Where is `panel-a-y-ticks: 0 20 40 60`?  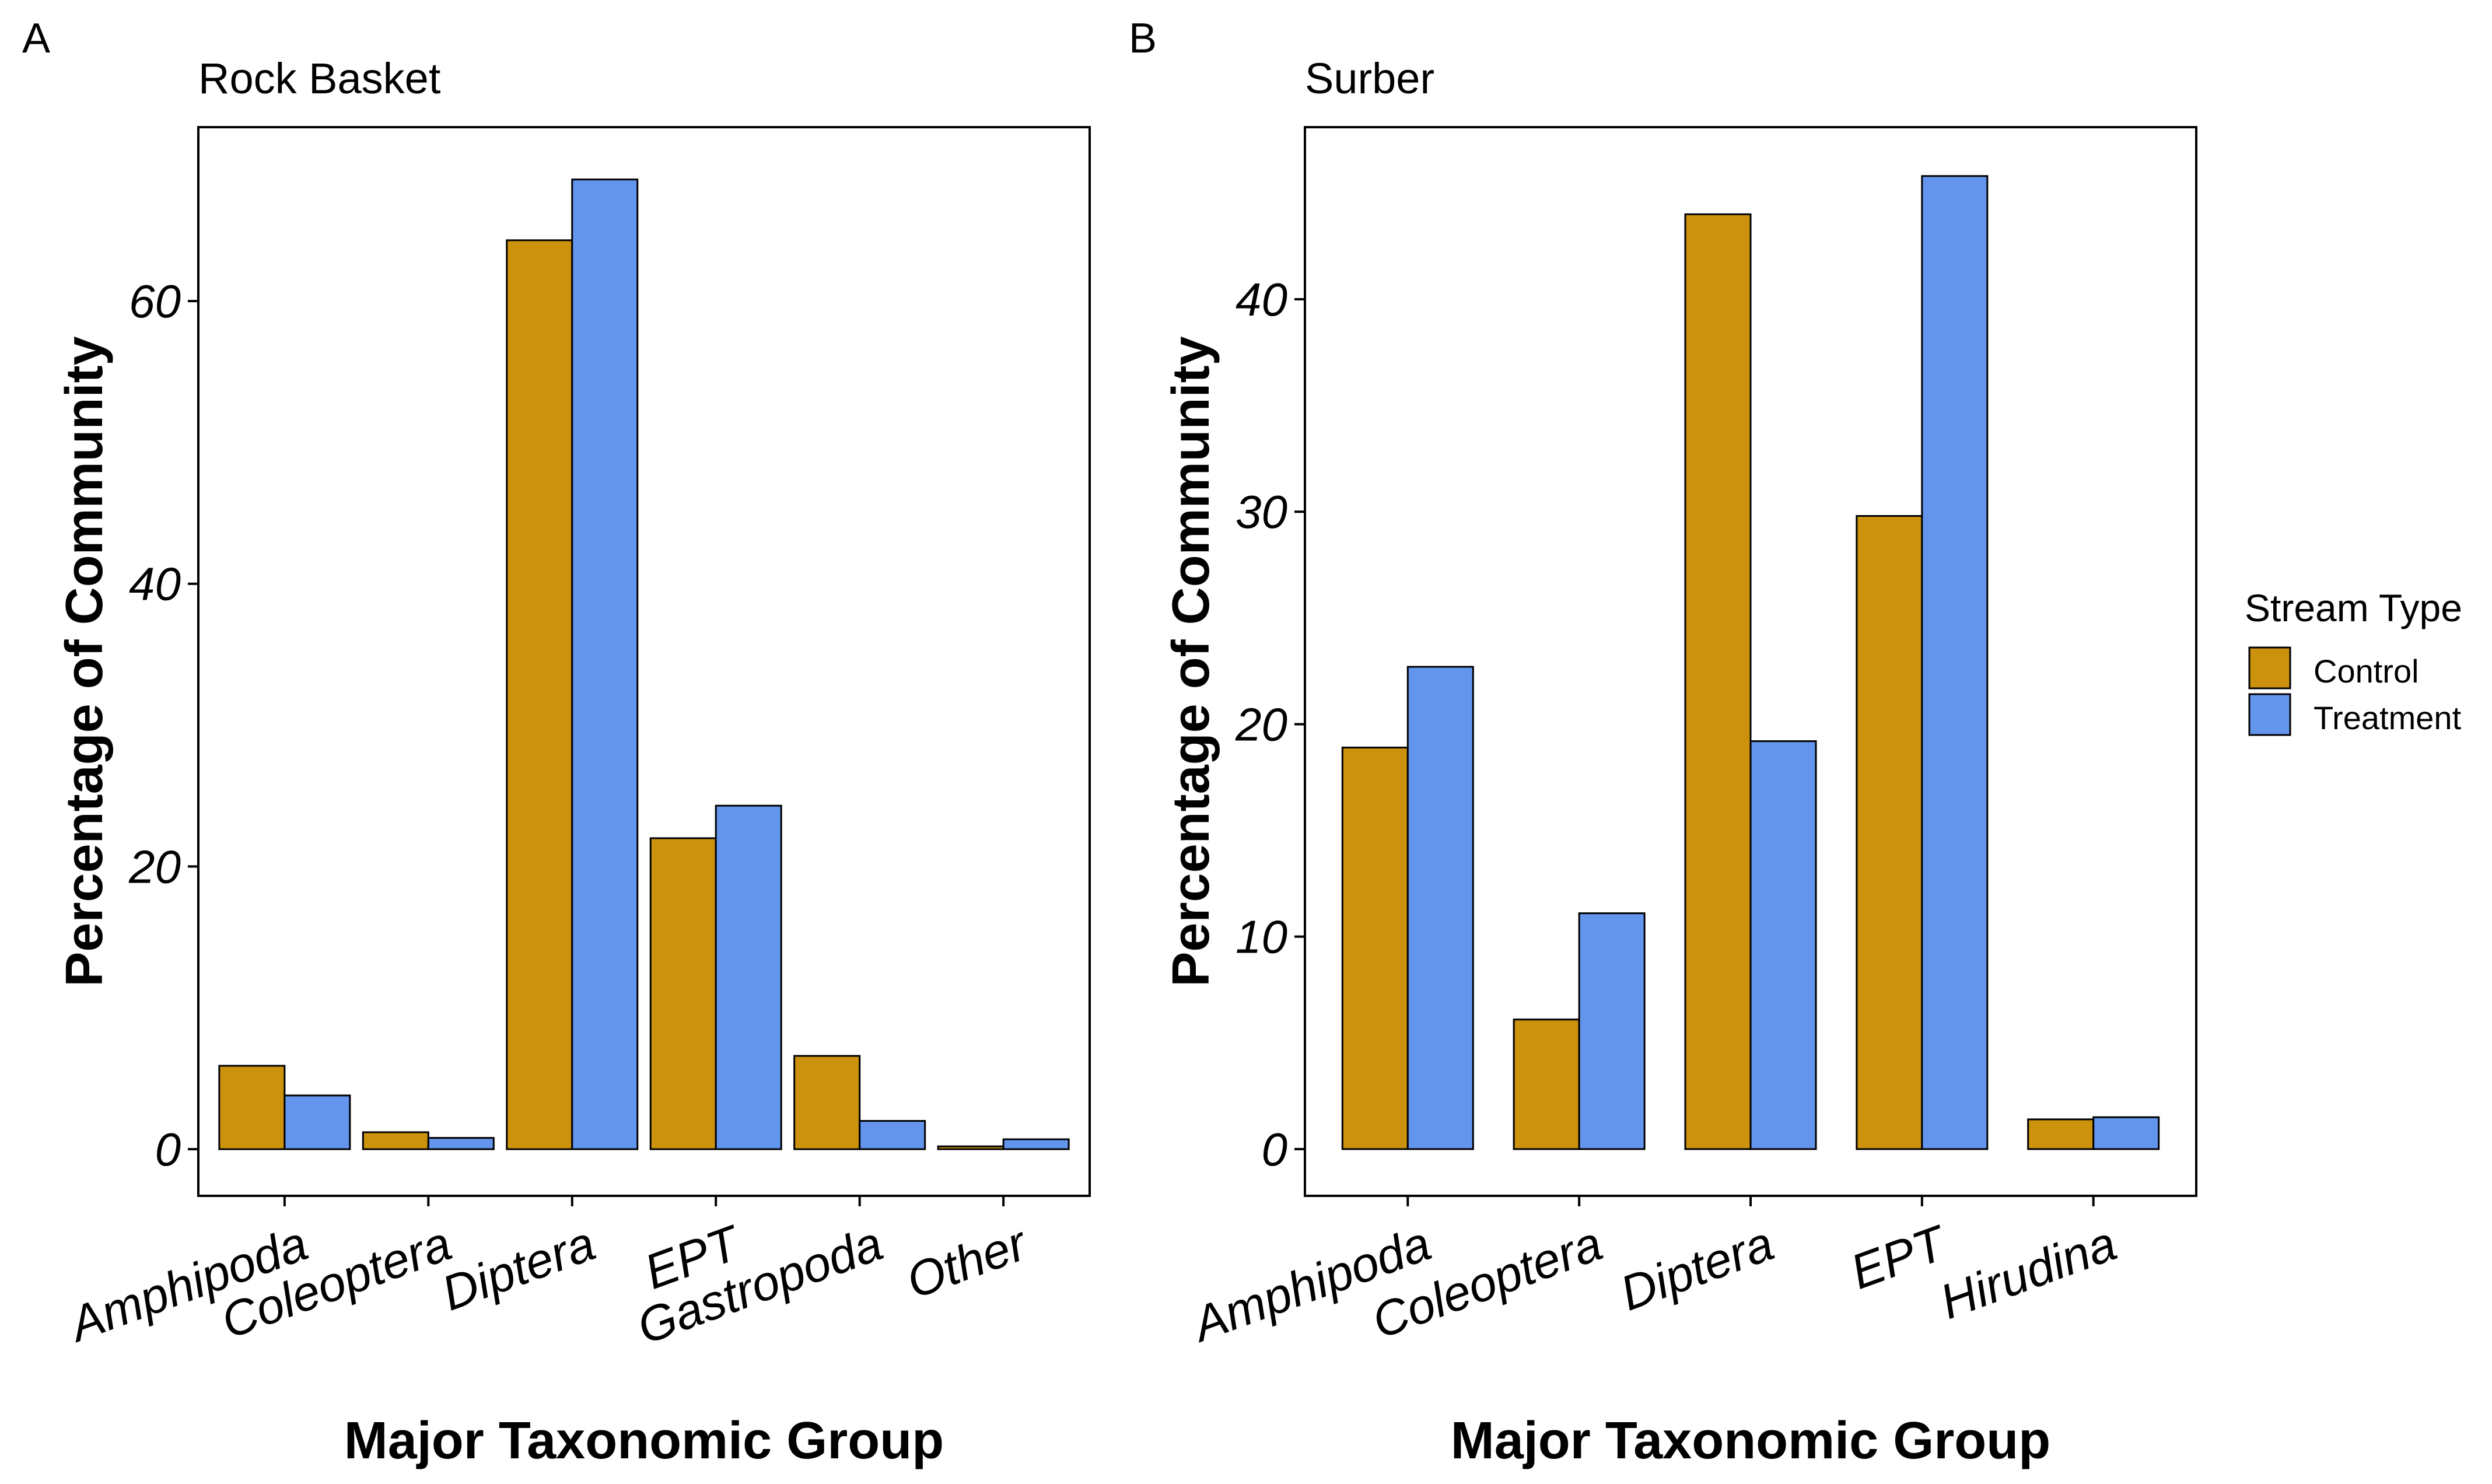 panel-a-y-ticks: 0 20 40 60 is located at coordinates (163, 725).